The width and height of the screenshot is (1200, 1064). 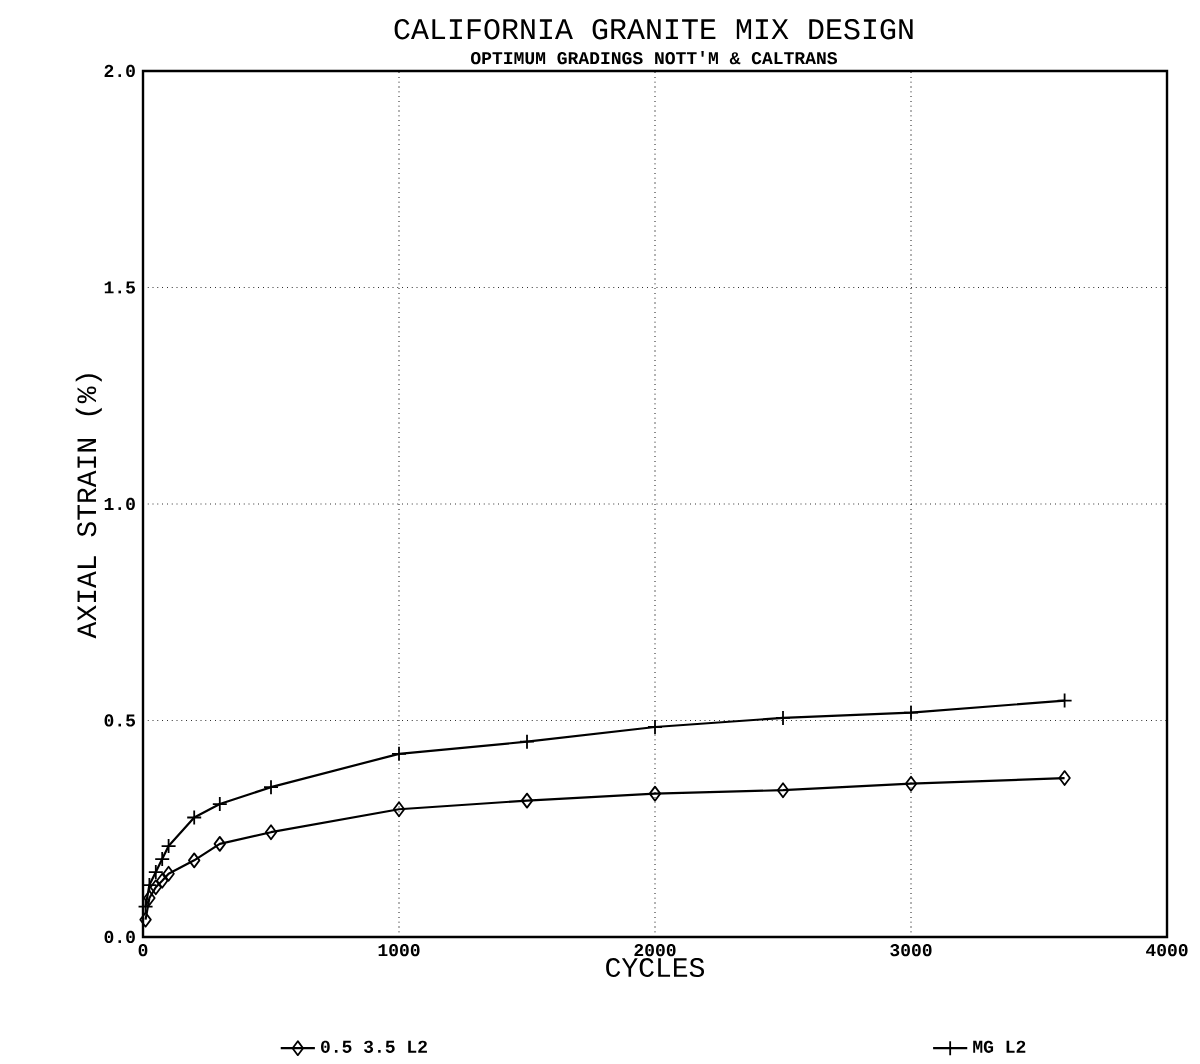 I want to click on legend-label: 0.5 3.5 L2, so click(x=374, y=1047).